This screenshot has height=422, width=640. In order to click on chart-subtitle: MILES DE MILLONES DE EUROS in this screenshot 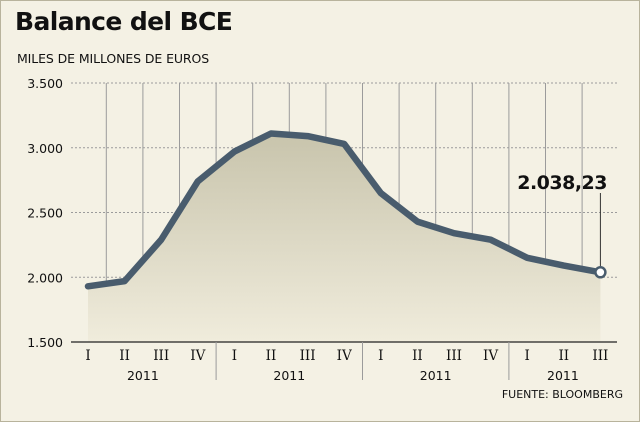, I will do `click(113, 58)`.